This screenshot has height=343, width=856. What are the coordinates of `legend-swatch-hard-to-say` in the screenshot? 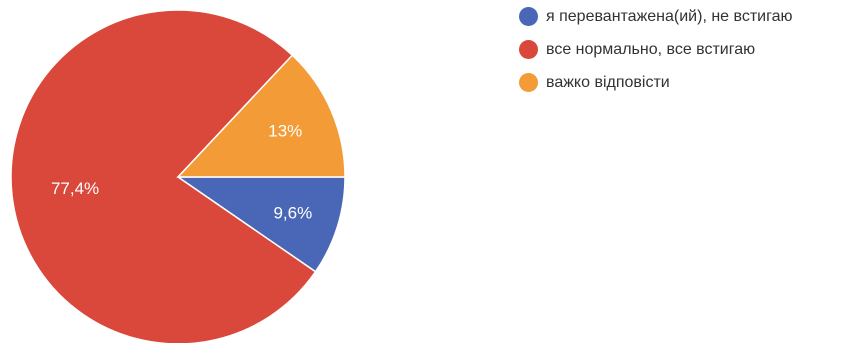 It's located at (528, 82).